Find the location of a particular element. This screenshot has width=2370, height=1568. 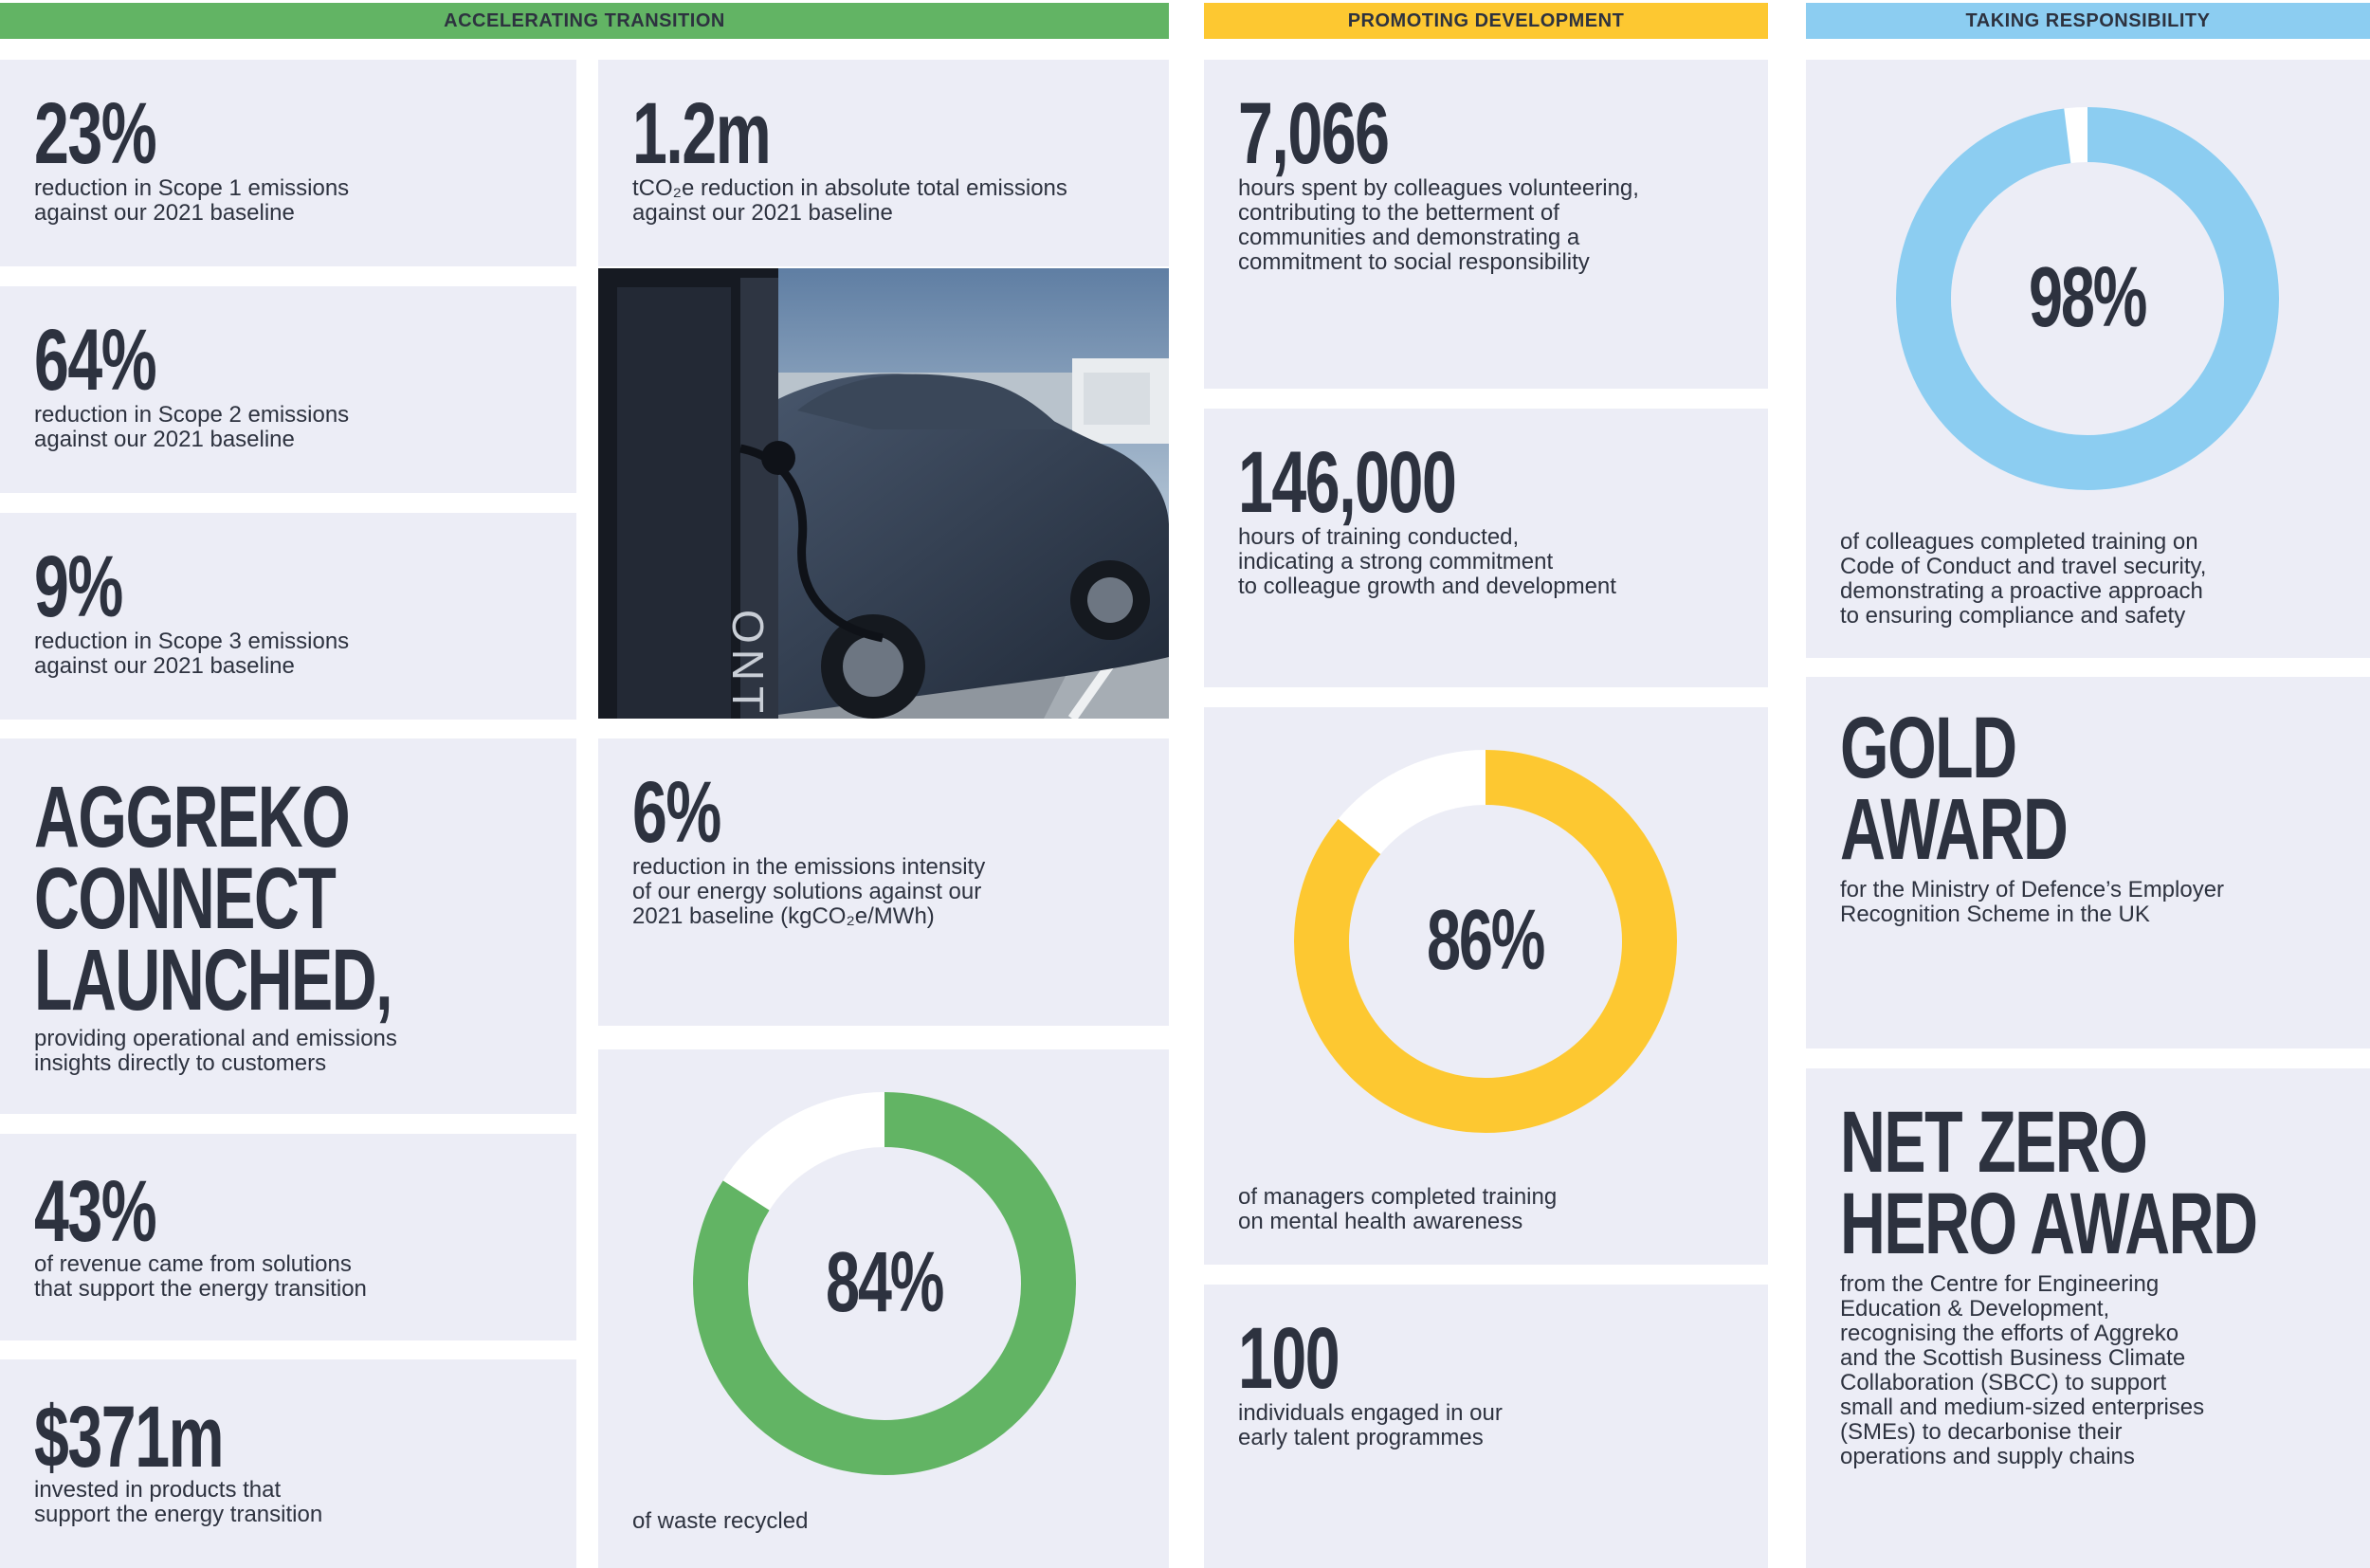

stat-value: 43% is located at coordinates (95, 1211).